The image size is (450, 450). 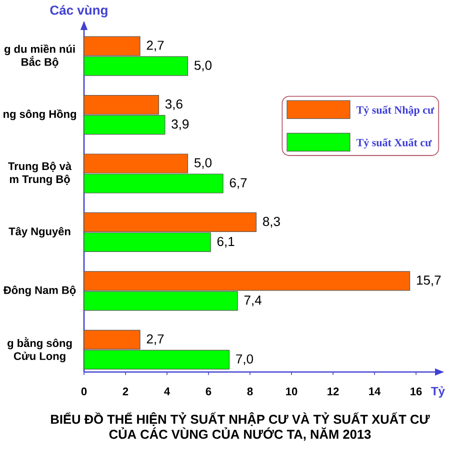 I want to click on x-tick-label: 2, so click(x=125, y=392).